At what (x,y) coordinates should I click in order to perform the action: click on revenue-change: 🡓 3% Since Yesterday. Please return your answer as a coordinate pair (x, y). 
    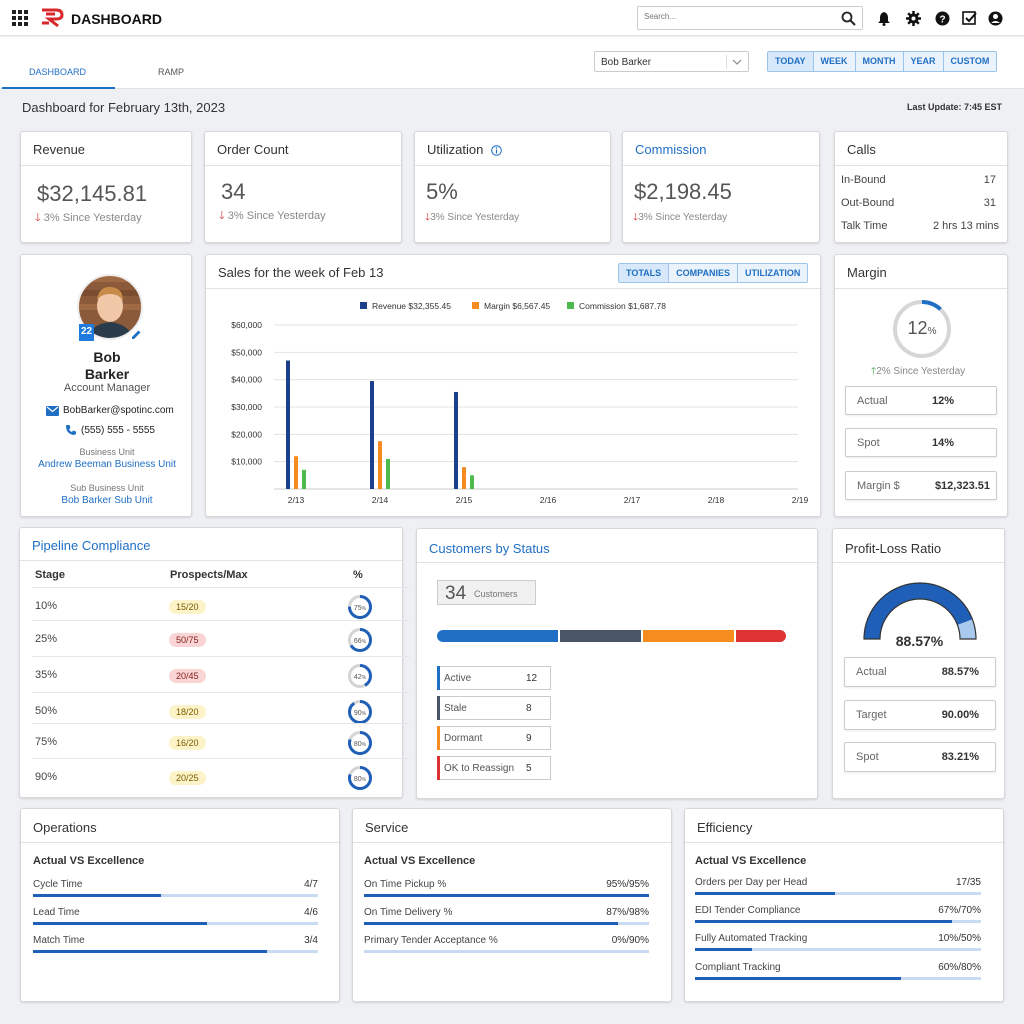
    Looking at the image, I should click on (88, 218).